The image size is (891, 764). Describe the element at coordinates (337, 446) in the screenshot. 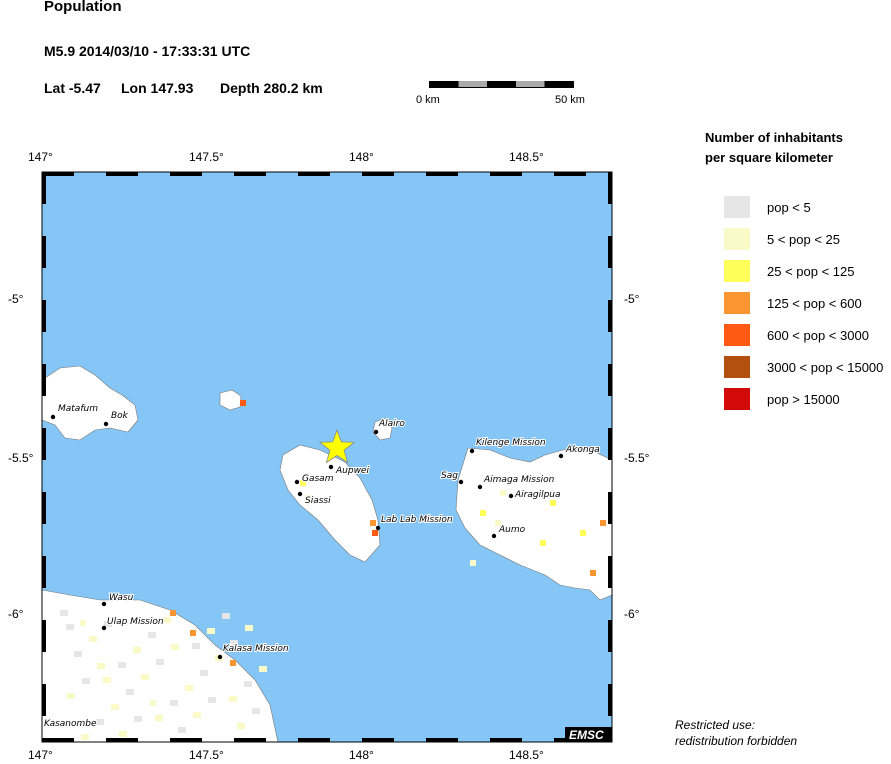

I see `epicenter-star-icon` at that location.